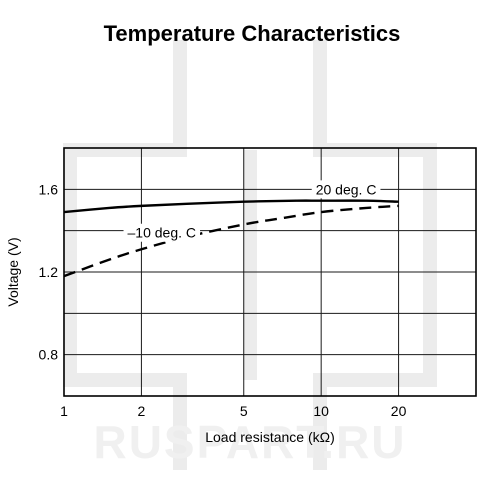  Describe the element at coordinates (49, 355) in the screenshot. I see `y-tick-label: 0.8` at that location.